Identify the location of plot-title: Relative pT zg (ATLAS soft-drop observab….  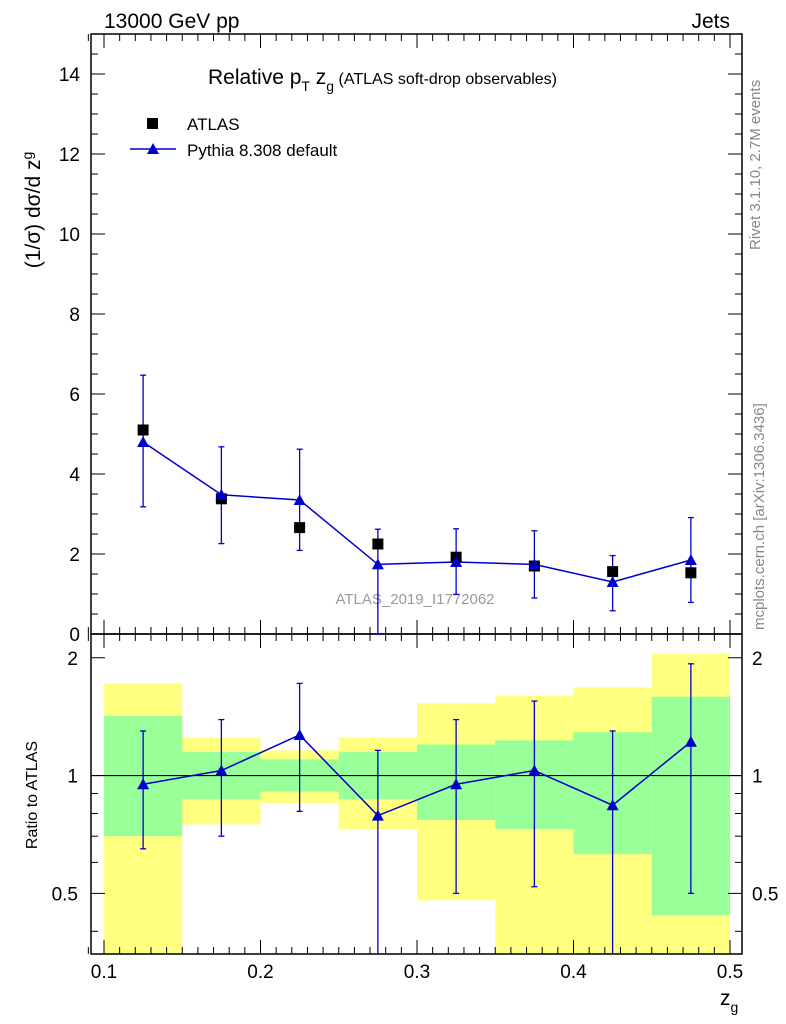
(382, 80).